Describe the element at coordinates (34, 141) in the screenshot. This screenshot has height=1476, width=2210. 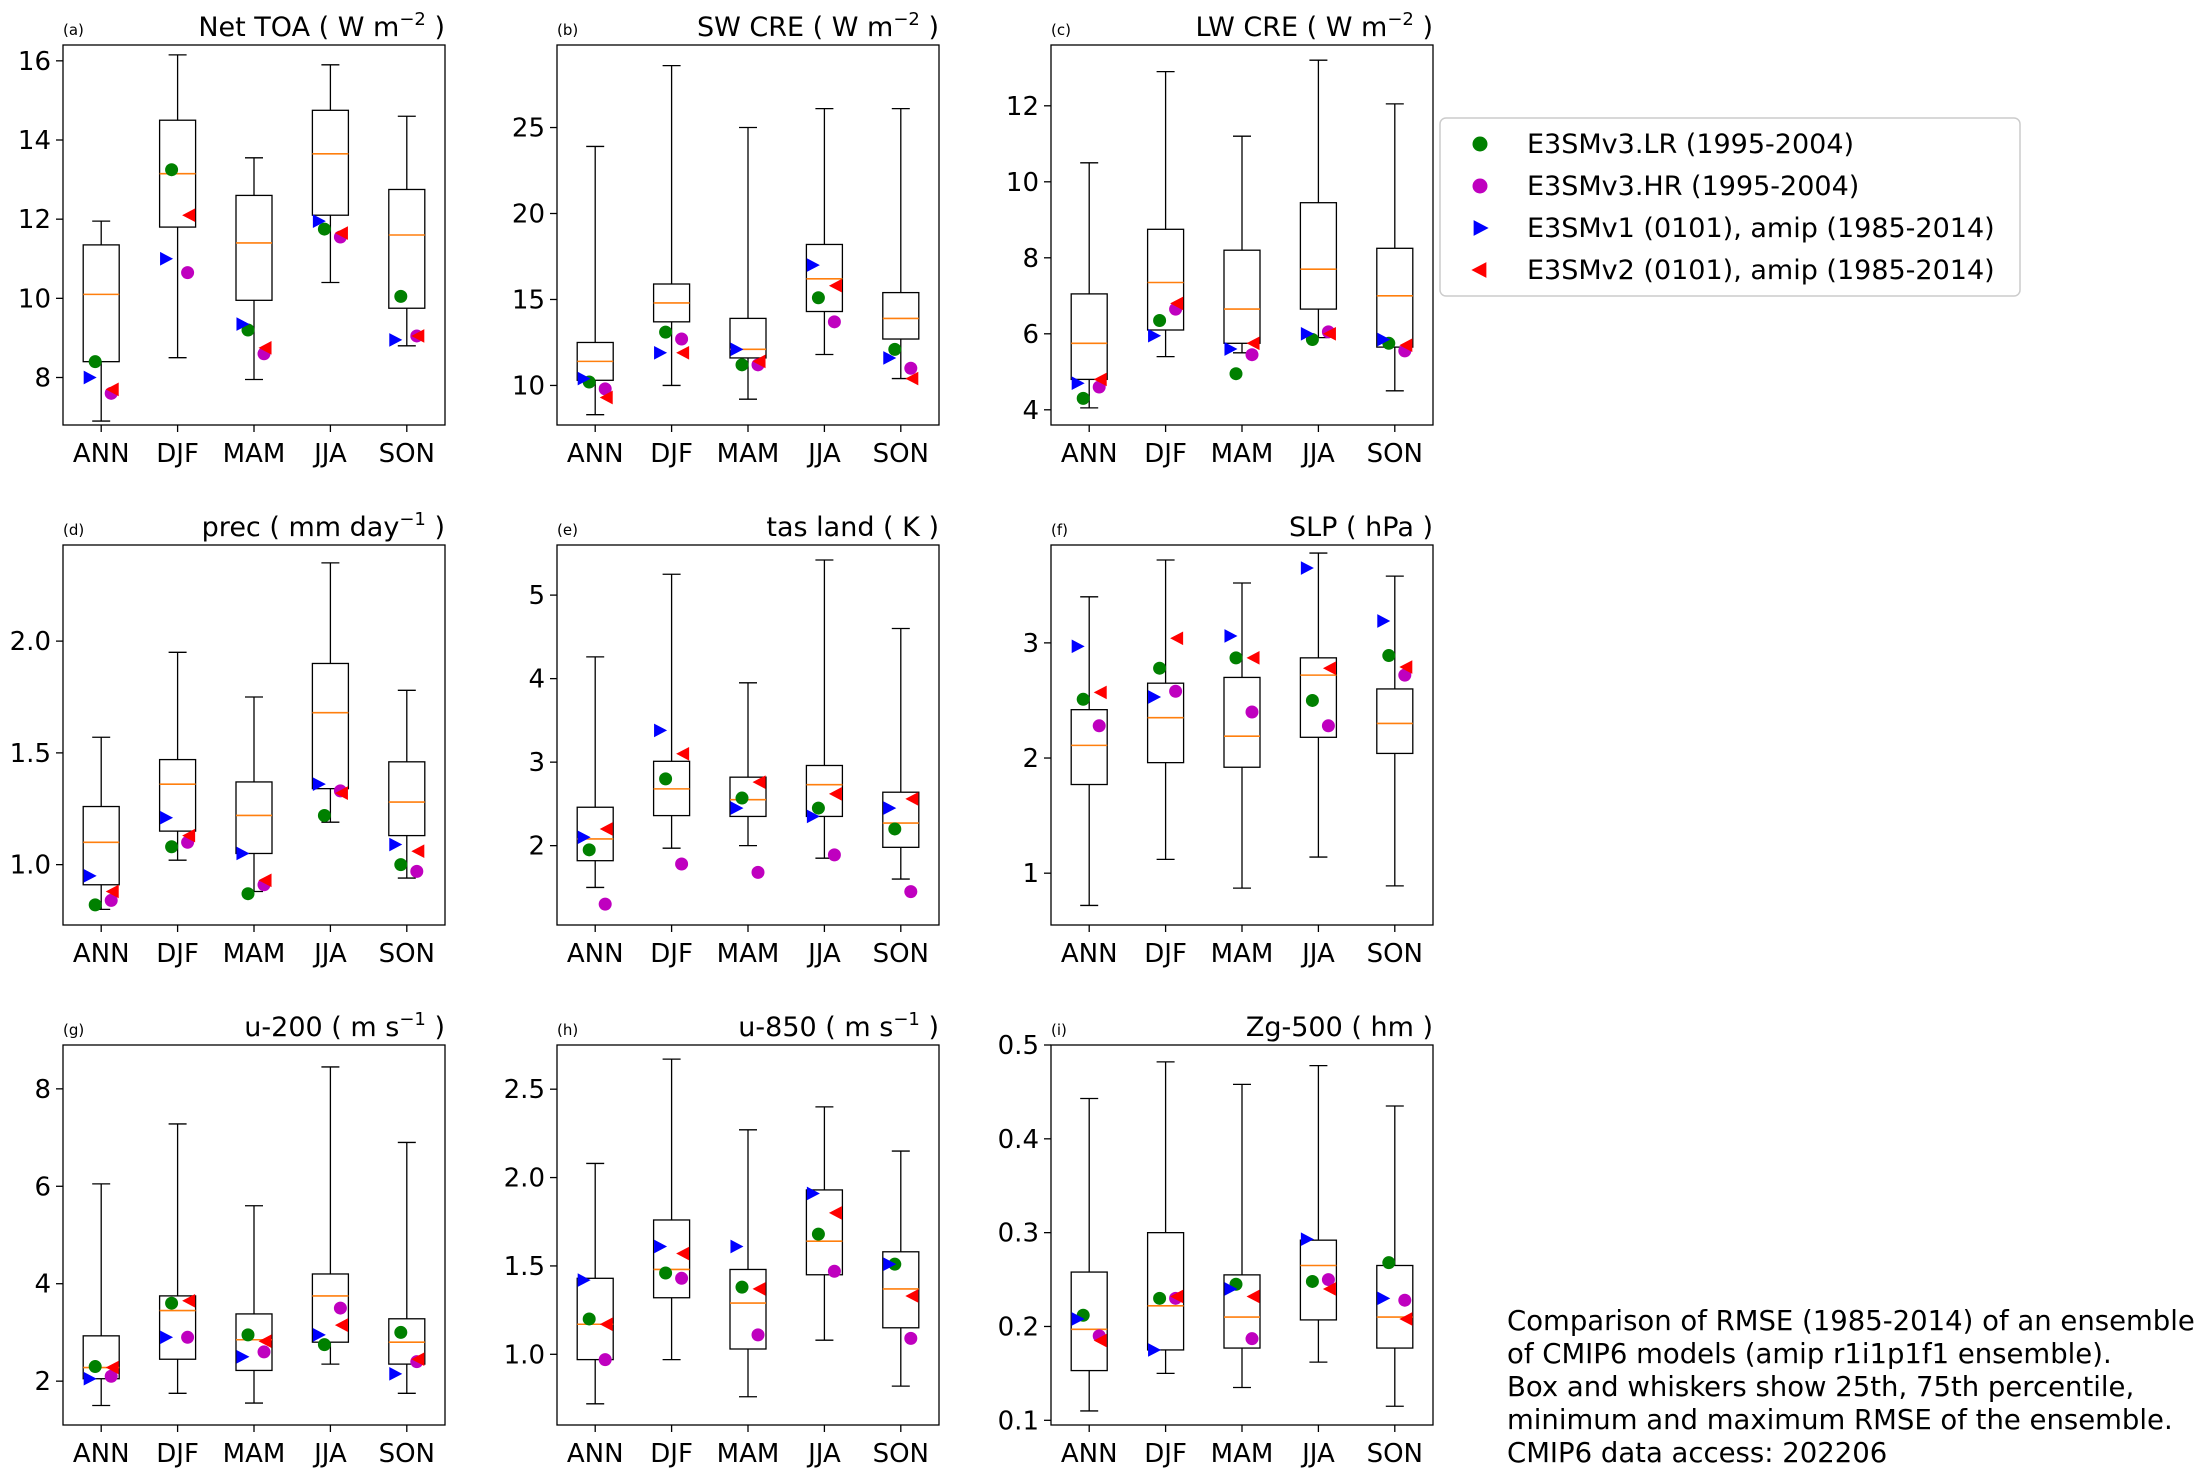
I see `y-tick-label: 14` at that location.